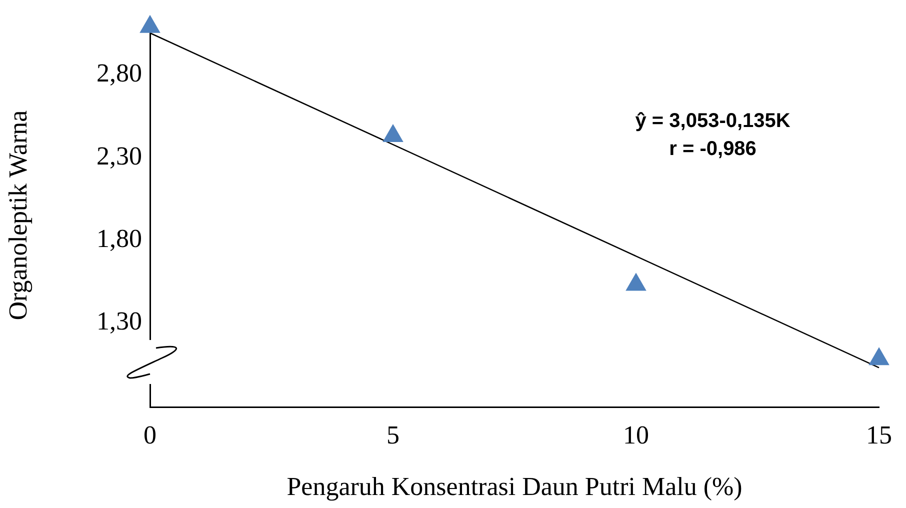 The image size is (906, 508). Describe the element at coordinates (514, 487) in the screenshot. I see `x-axis-title: Pengaruh Konsentrasi Daun Putri Malu (%)` at that location.